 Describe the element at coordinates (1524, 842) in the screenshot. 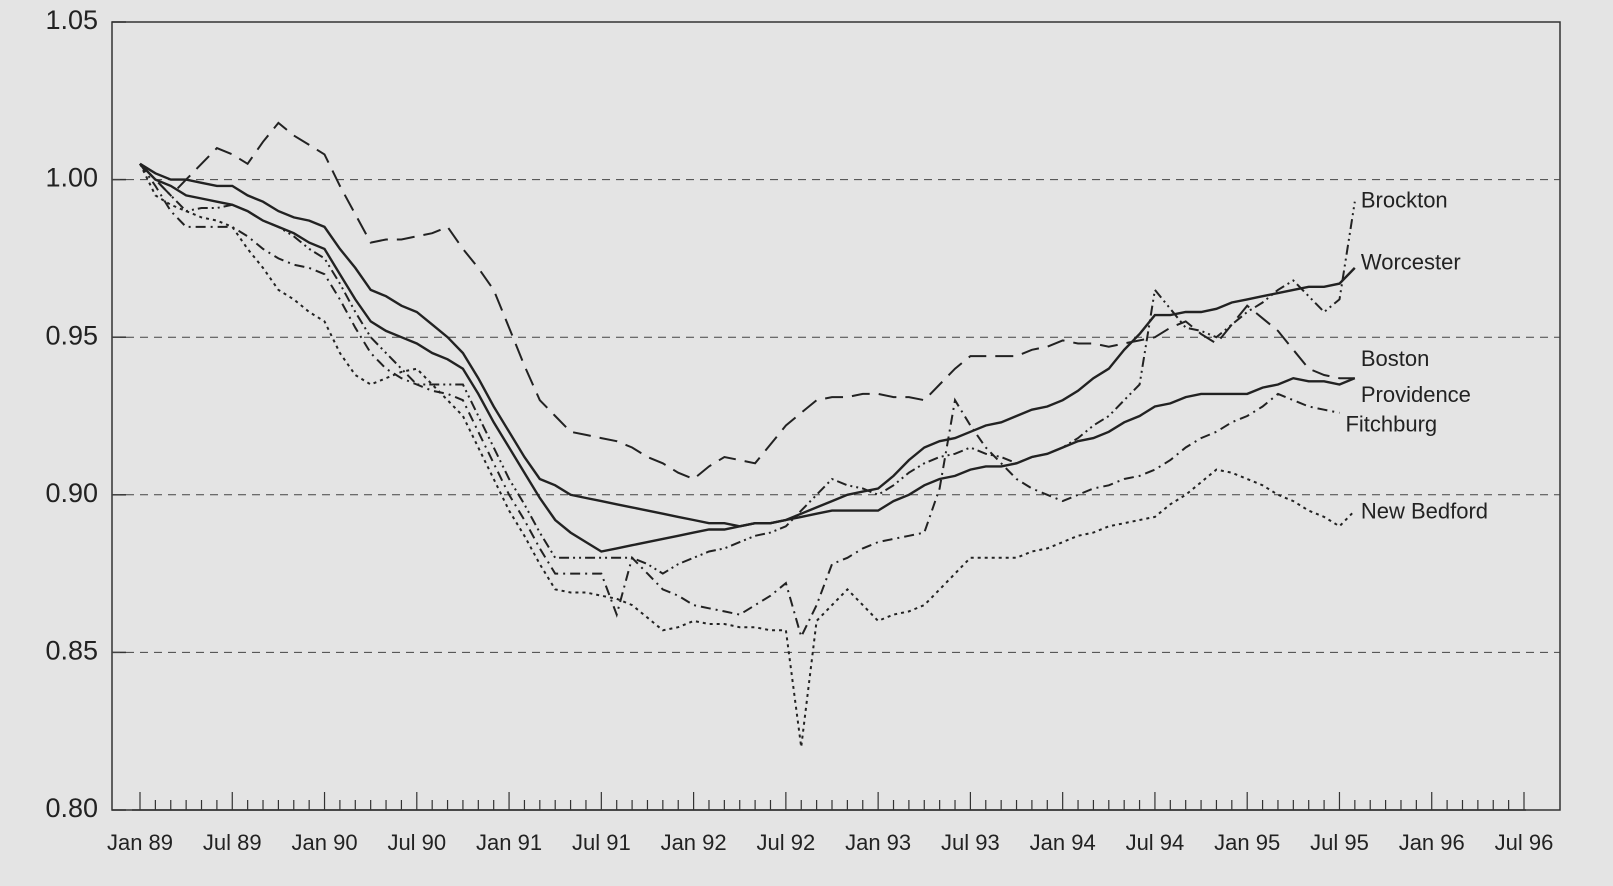

I see `x-tick-label: Jul 96` at that location.